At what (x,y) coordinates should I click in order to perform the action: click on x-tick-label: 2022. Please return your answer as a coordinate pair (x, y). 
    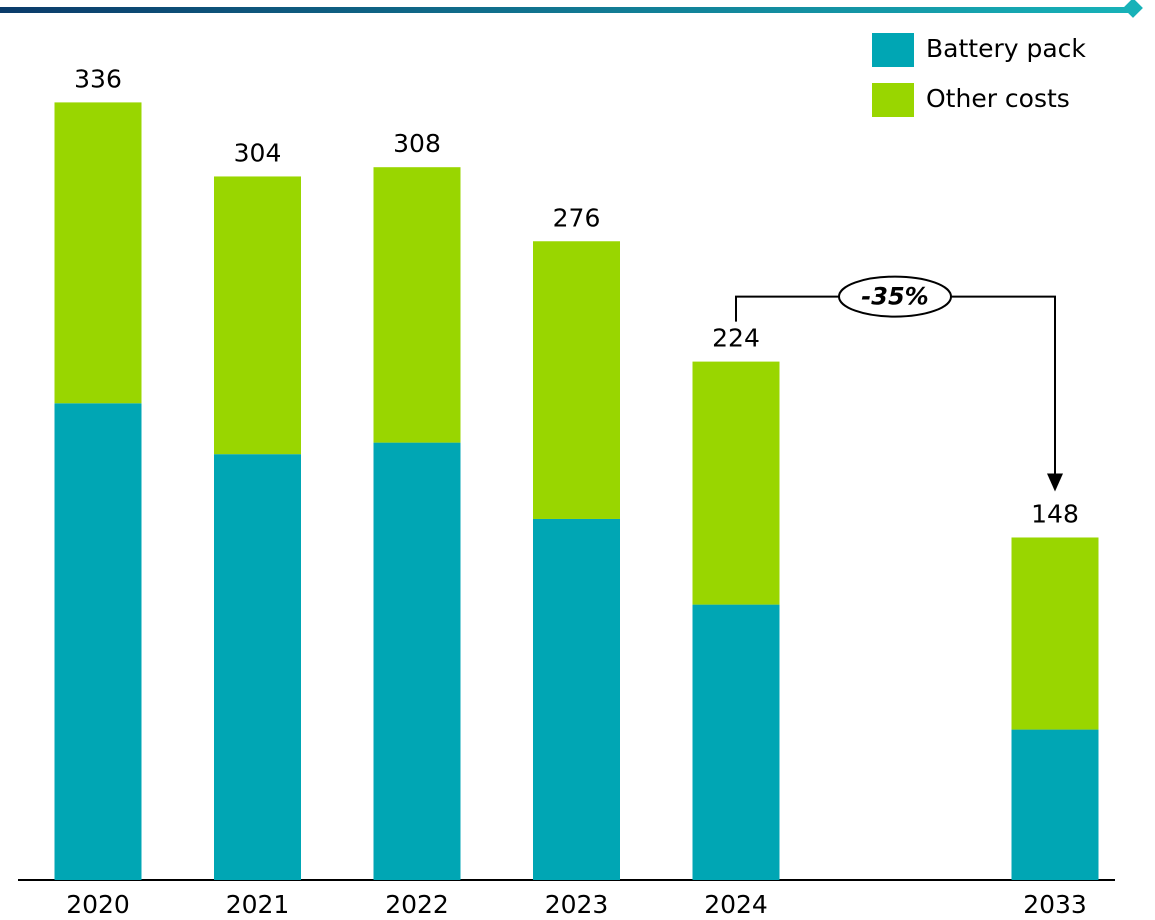
    Looking at the image, I should click on (417, 904).